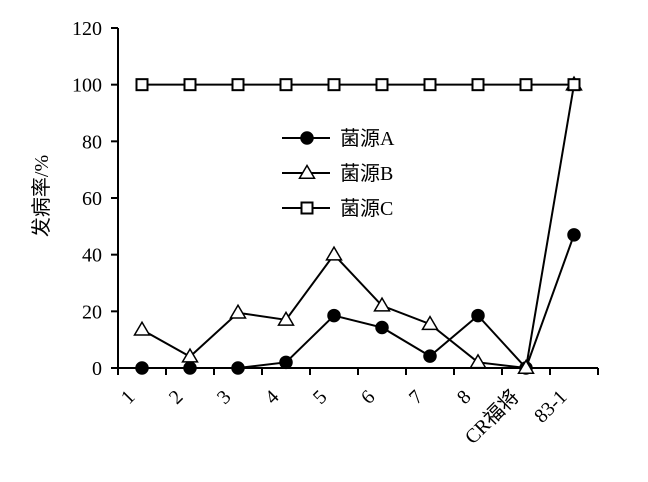 The height and width of the screenshot is (482, 648). I want to click on legend: 菌源A 菌源B 菌源C, so click(338, 173).